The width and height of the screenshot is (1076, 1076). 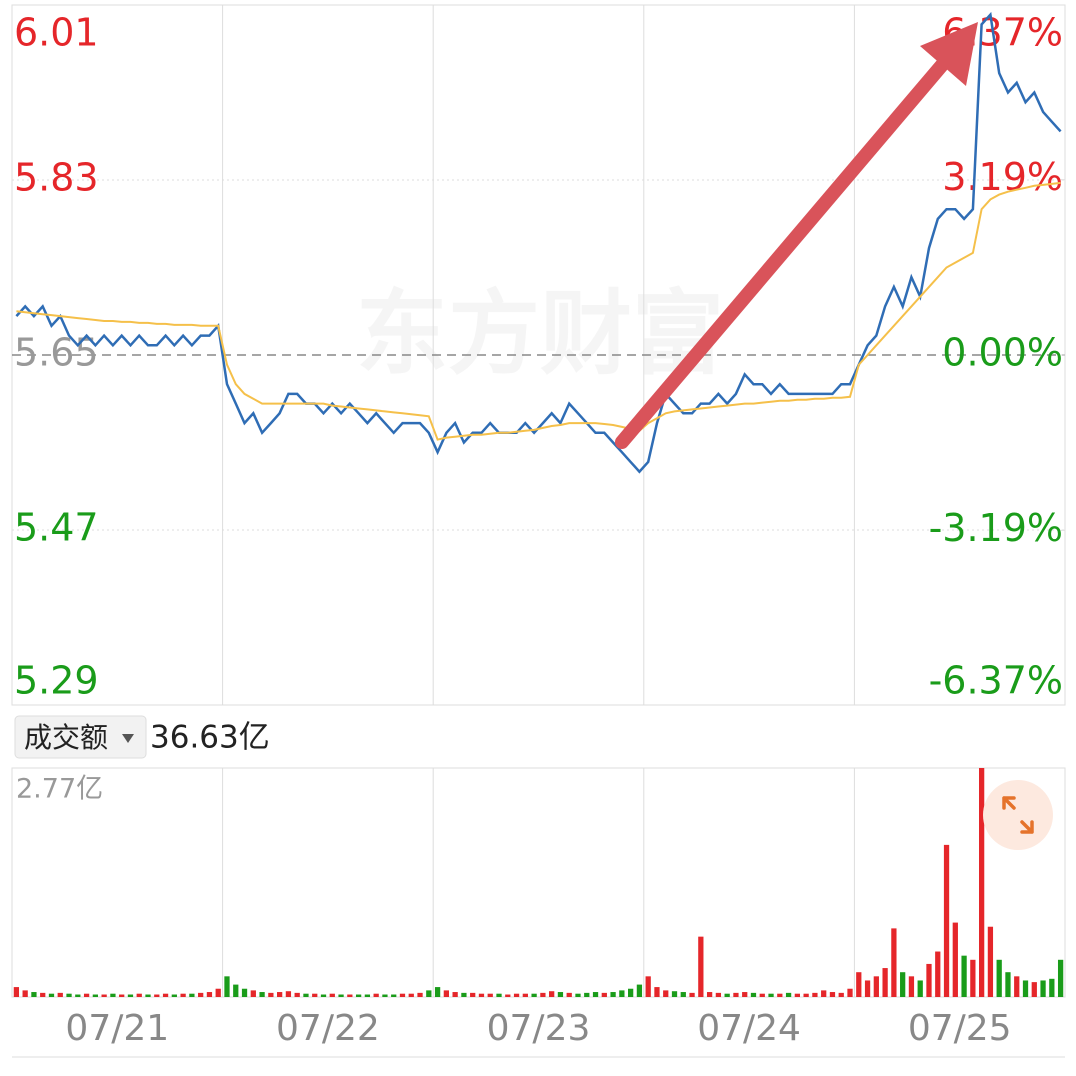 What do you see at coordinates (56, 33) in the screenshot?
I see `y-tick-label: 6.01` at bounding box center [56, 33].